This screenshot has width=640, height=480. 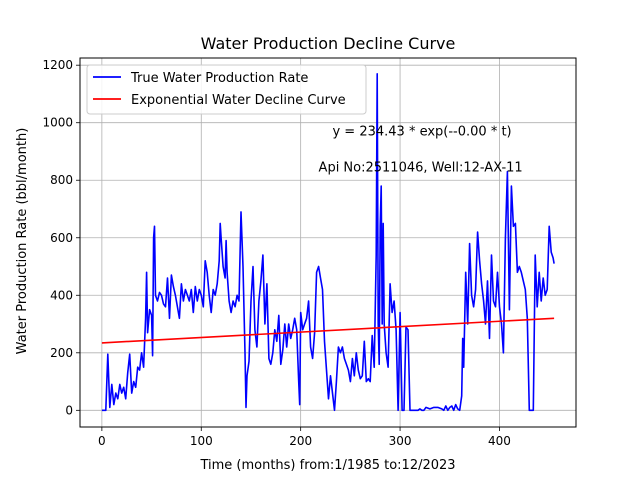 What do you see at coordinates (61, 180) in the screenshot?
I see `y-tick-label: 800` at bounding box center [61, 180].